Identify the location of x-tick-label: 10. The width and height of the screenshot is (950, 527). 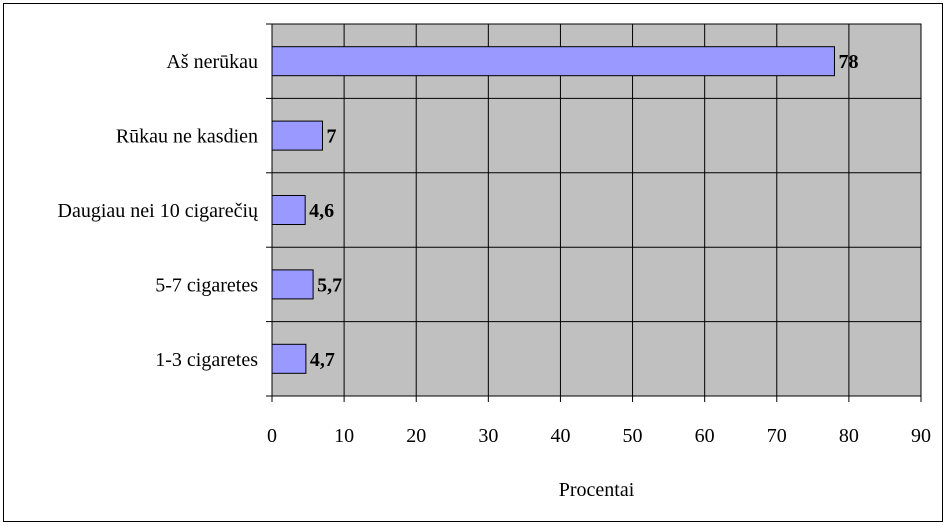
(344, 436).